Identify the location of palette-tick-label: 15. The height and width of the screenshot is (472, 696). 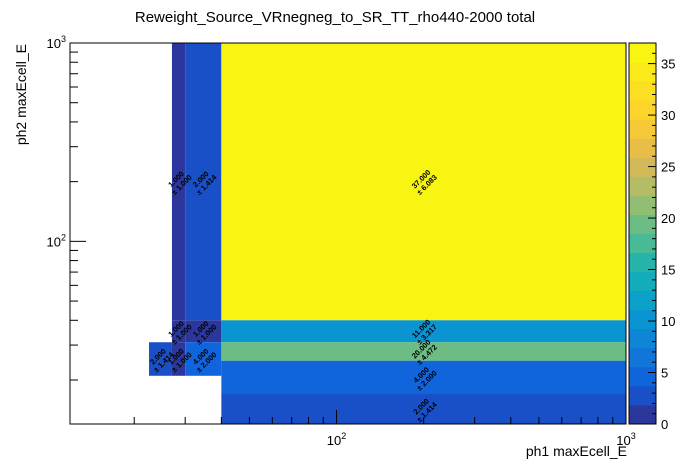
(668, 270).